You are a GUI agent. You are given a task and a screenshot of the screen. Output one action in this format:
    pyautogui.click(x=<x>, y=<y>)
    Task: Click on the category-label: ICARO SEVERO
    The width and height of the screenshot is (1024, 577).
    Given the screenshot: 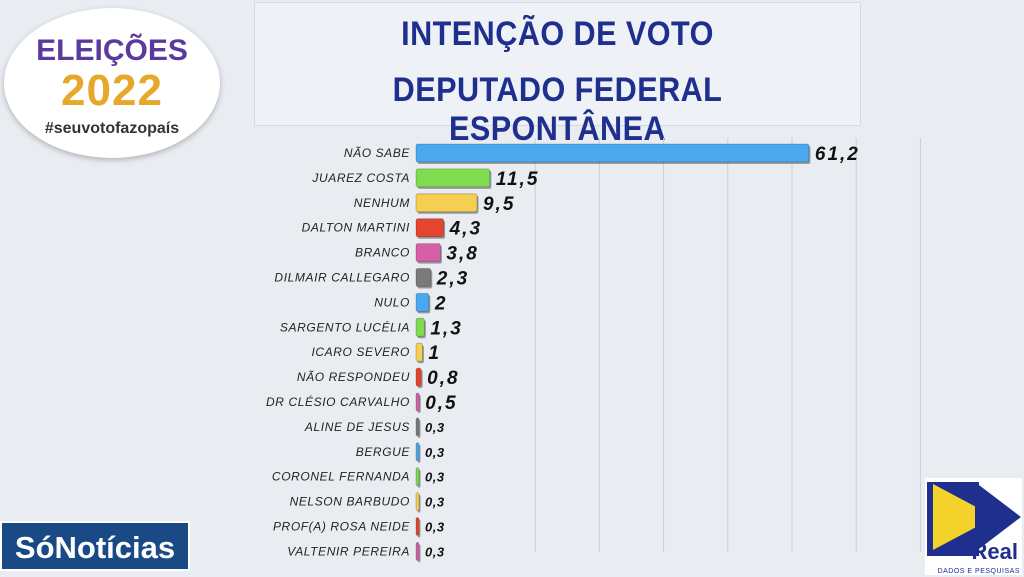 What is the action you would take?
    pyautogui.click(x=360, y=352)
    